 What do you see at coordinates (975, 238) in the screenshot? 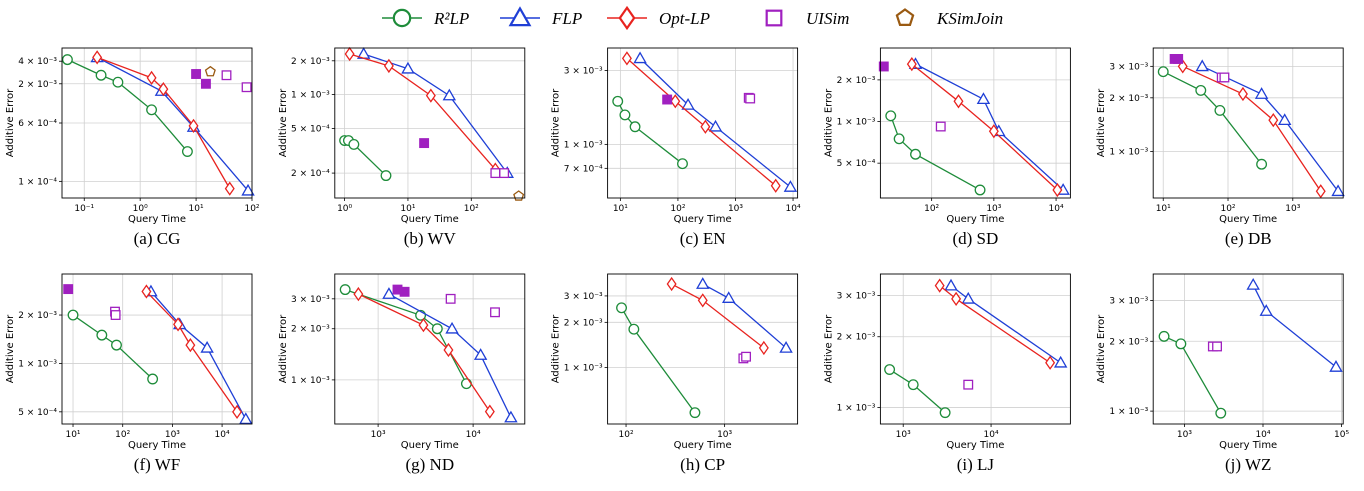
I see `panel-caption: (d) SD` at bounding box center [975, 238].